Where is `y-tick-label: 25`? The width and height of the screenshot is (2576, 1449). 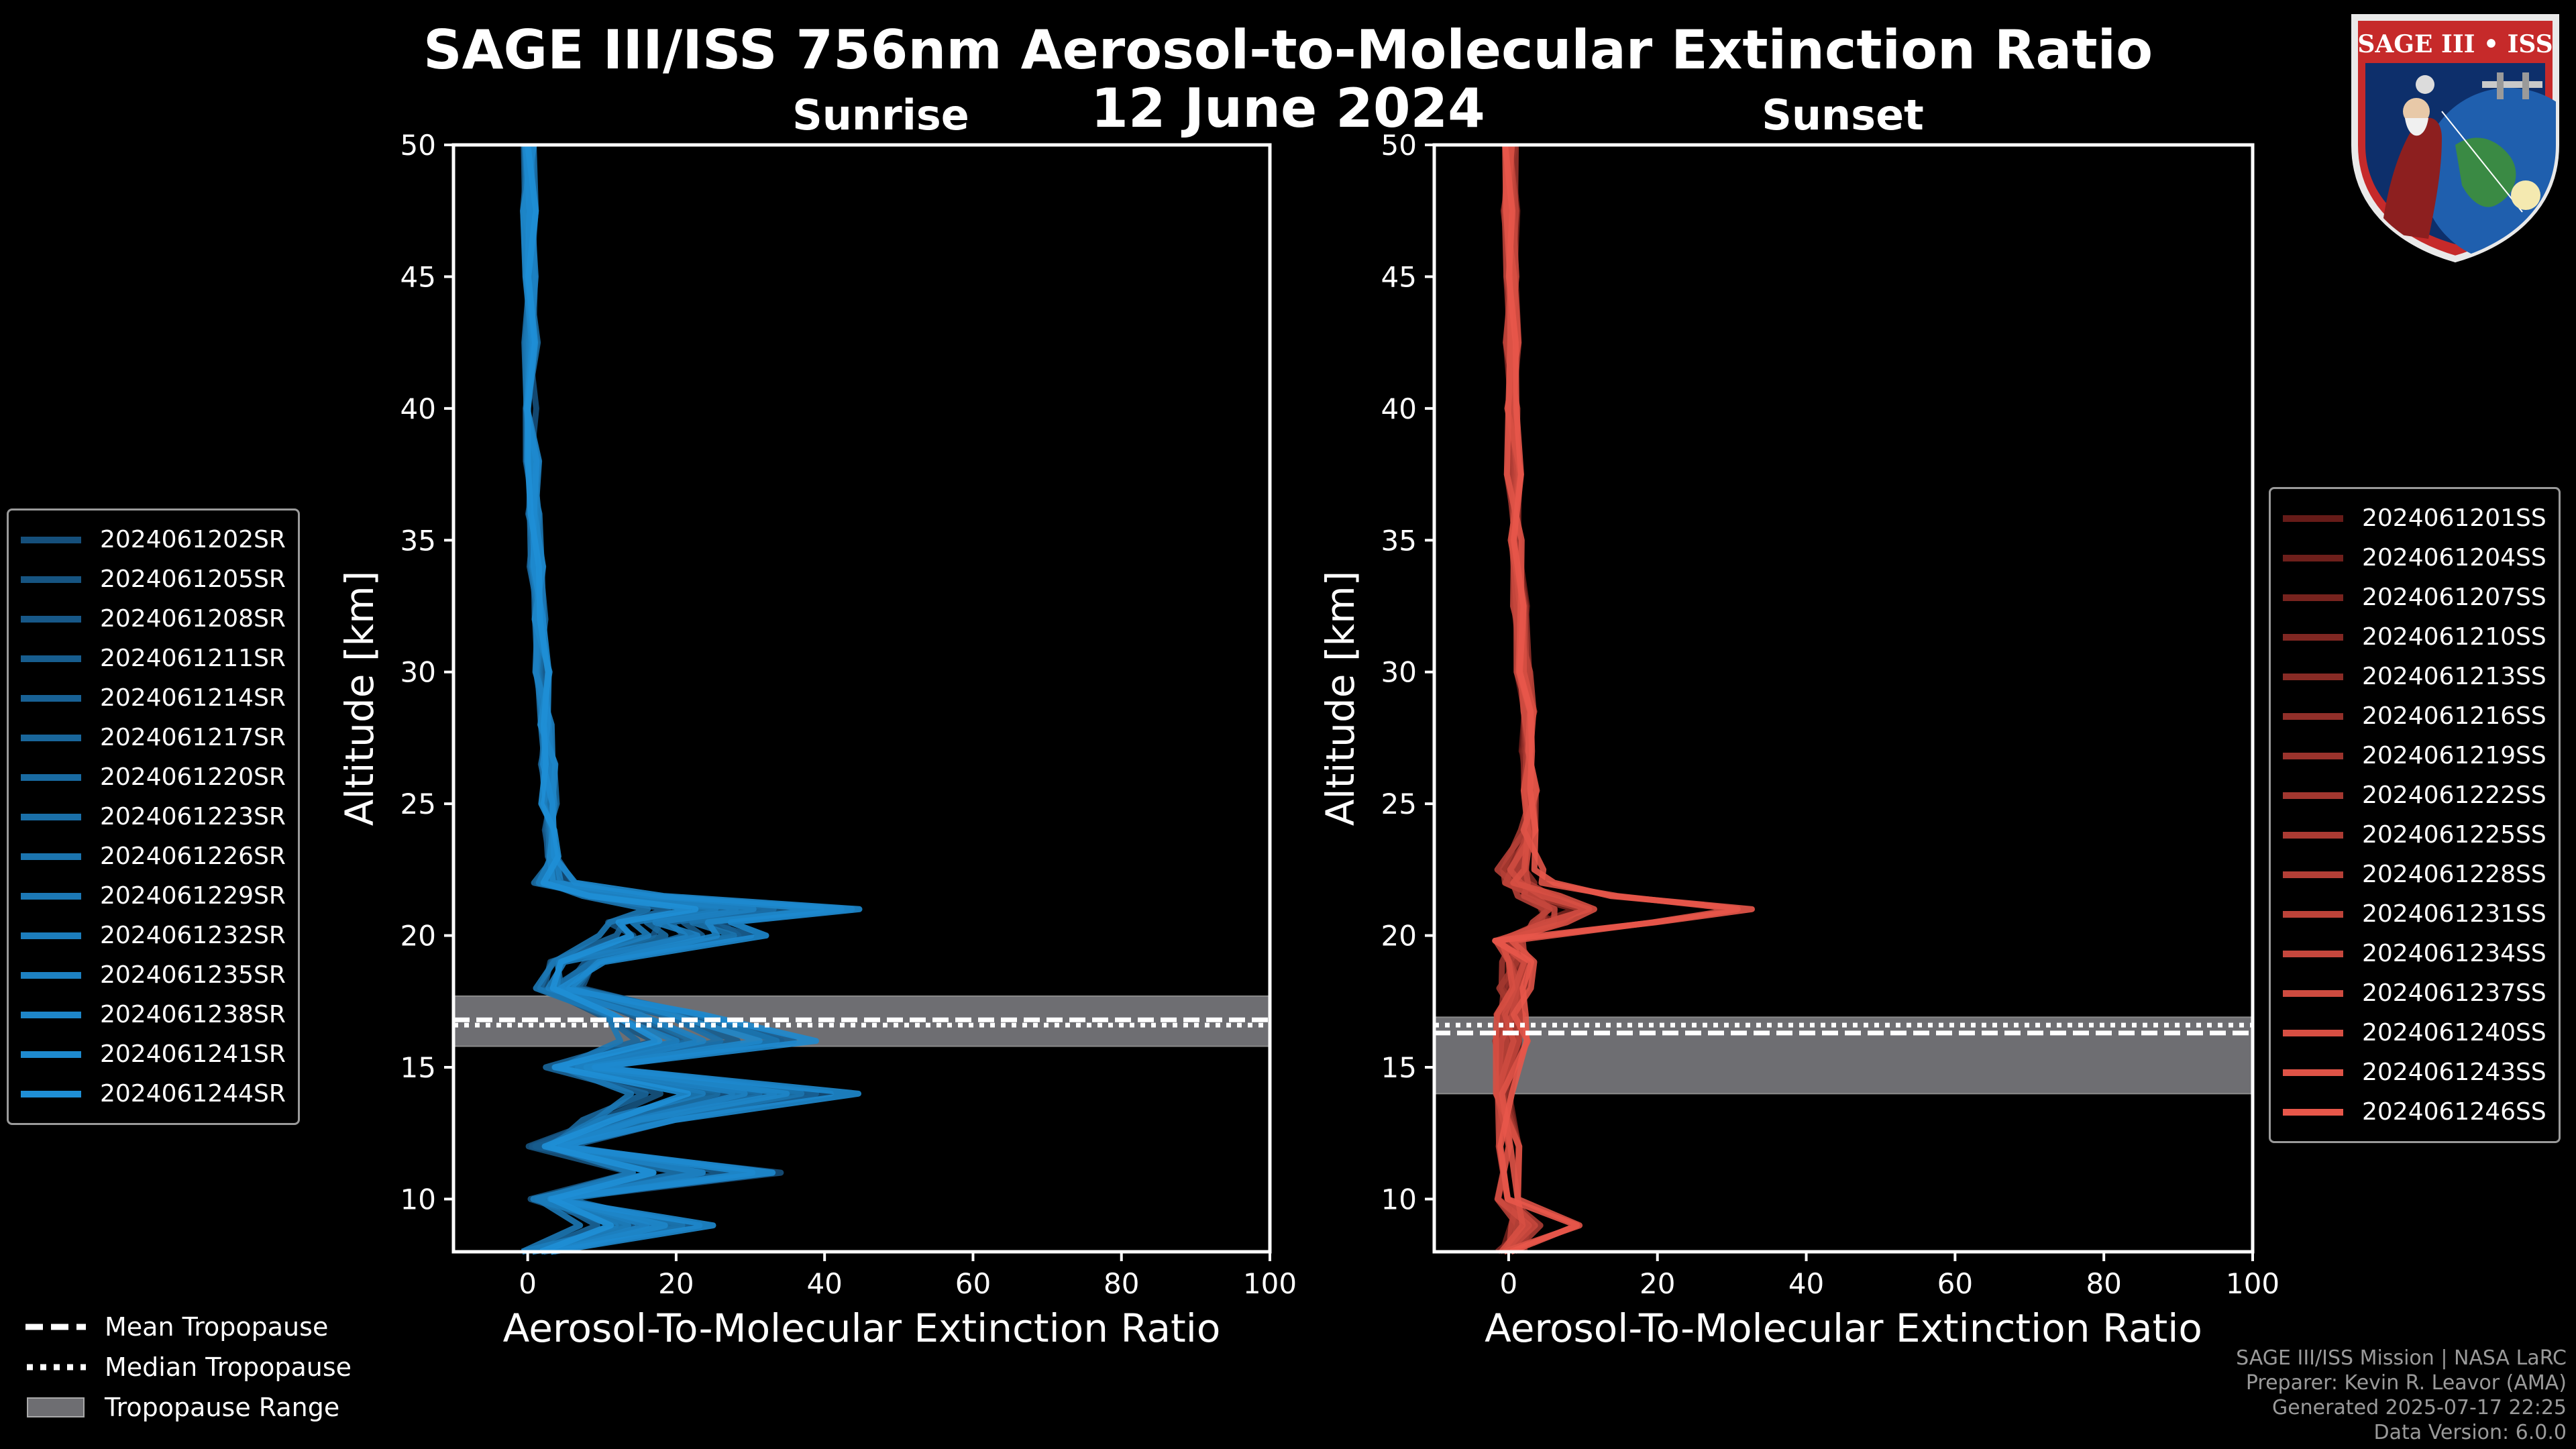
y-tick-label: 25 is located at coordinates (418, 804).